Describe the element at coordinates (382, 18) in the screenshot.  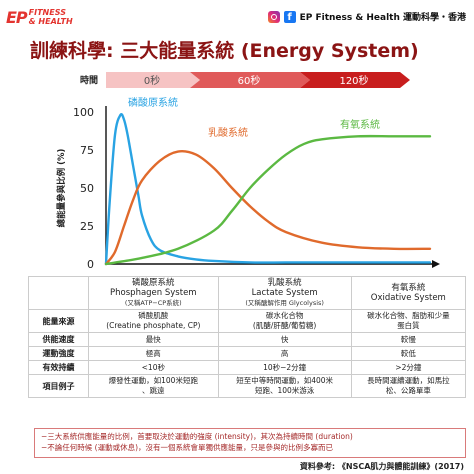
I see `social-text: EP Fitness & Health 運動科學・香港` at that location.